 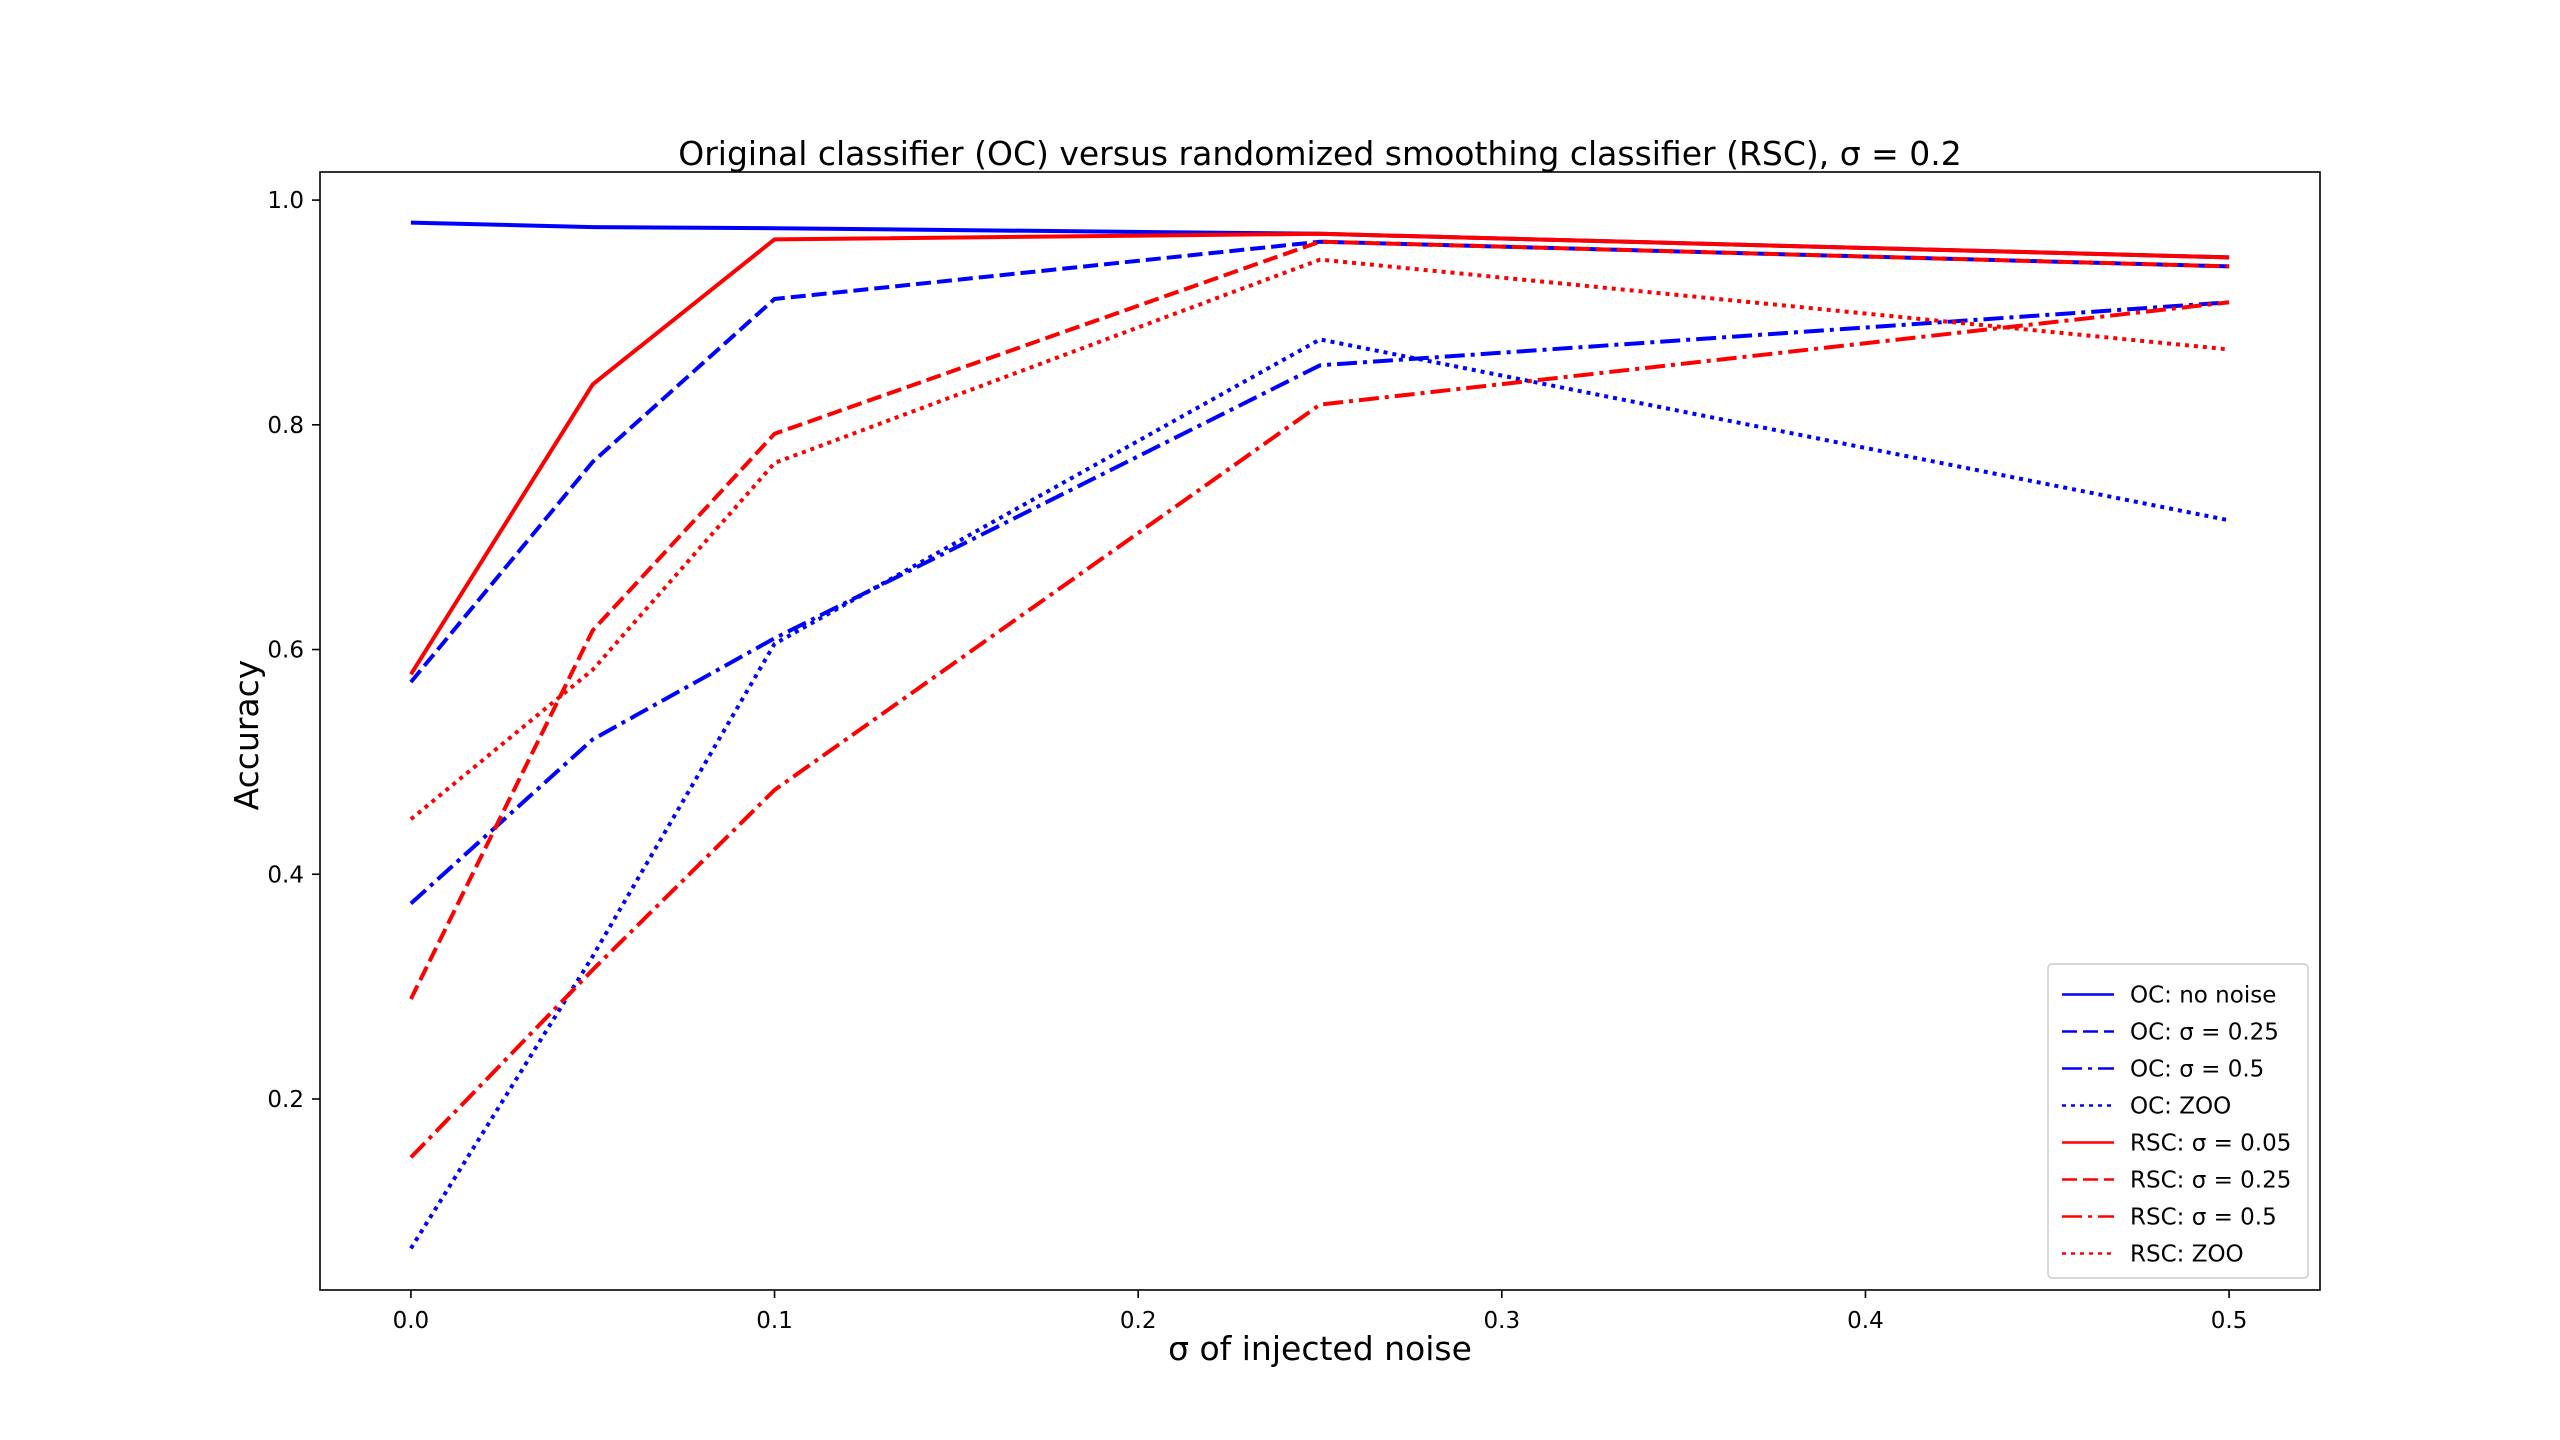 What do you see at coordinates (2180, 1107) in the screenshot?
I see `legend-label-3: OC: ZOO` at bounding box center [2180, 1107].